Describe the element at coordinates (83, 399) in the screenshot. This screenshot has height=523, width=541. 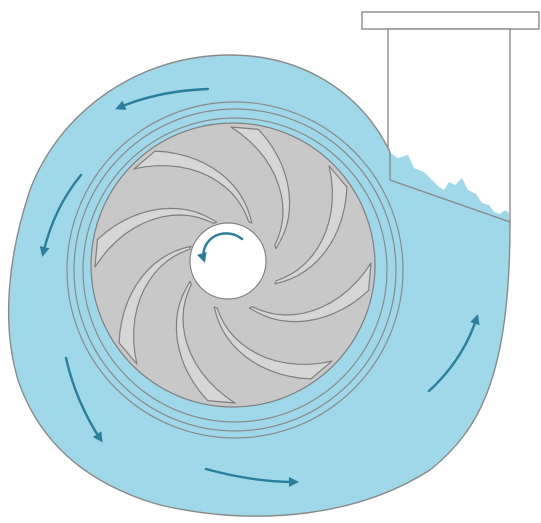
I see `flow-arrow-lower-left` at that location.